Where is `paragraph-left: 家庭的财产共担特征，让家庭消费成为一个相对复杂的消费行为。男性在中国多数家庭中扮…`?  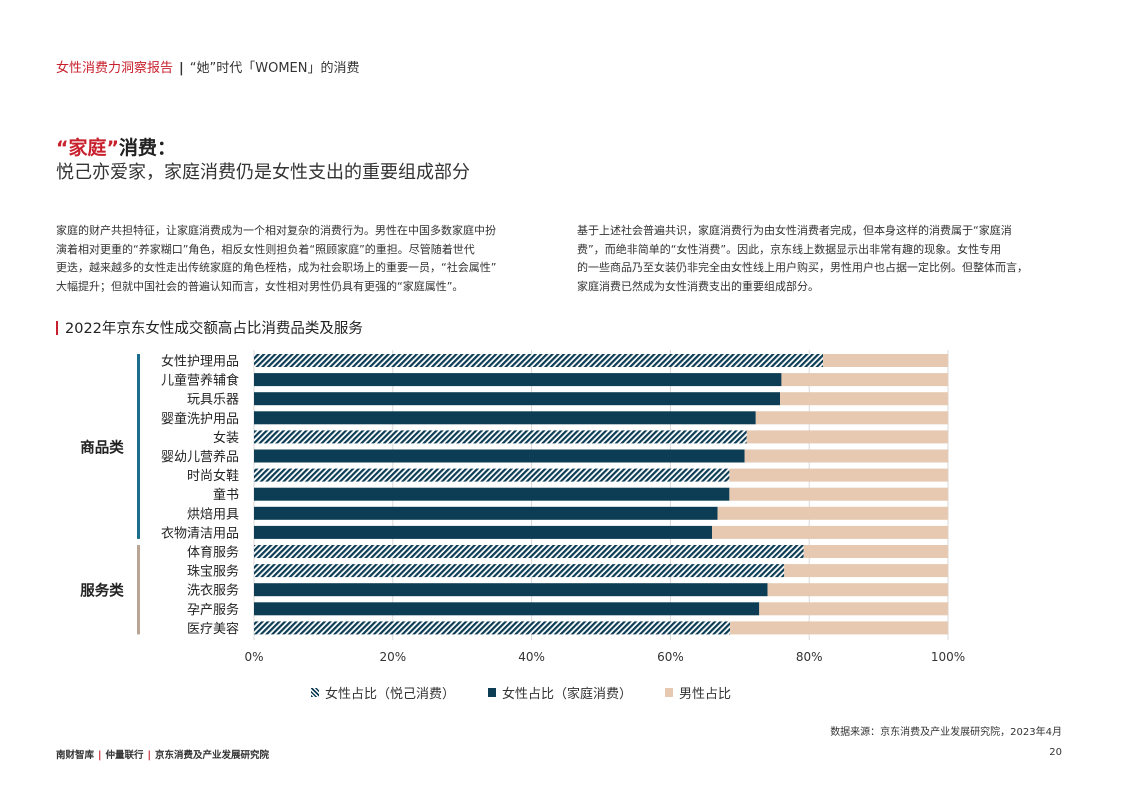 paragraph-left: 家庭的财产共担特征，让家庭消费成为一个相对复杂的消费行为。男性在中国多数家庭中扮… is located at coordinates (299, 259).